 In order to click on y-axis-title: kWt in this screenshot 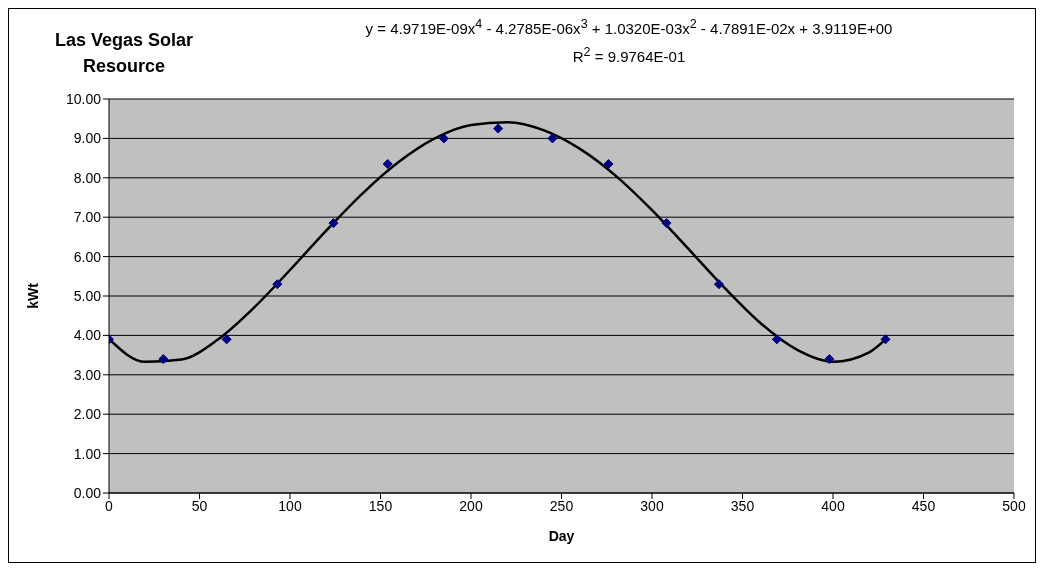, I will do `click(32, 295)`.